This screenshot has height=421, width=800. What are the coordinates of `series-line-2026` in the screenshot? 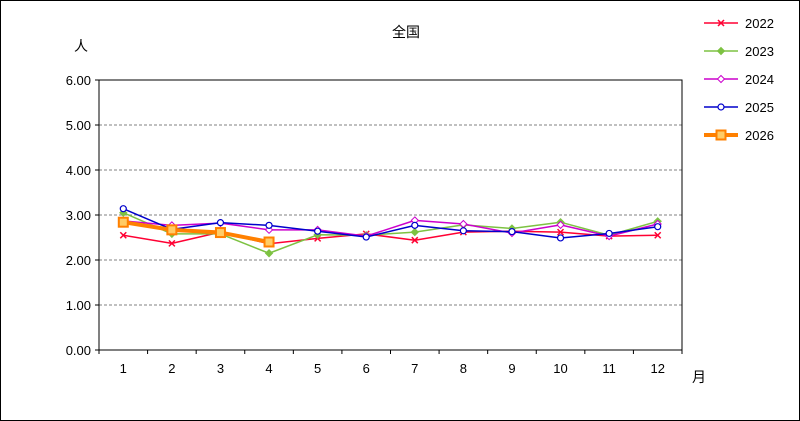 It's located at (196, 232).